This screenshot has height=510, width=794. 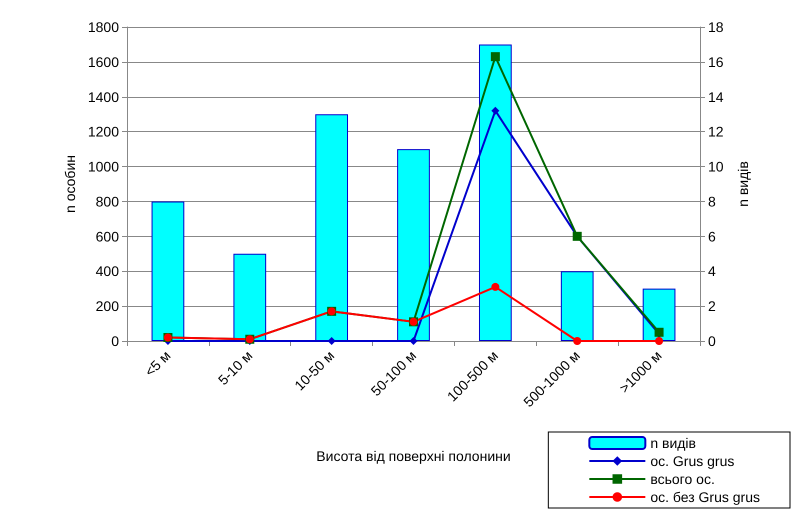 What do you see at coordinates (413, 456) in the screenshot?
I see `x-axis-title: Висота від поверхні полонини` at bounding box center [413, 456].